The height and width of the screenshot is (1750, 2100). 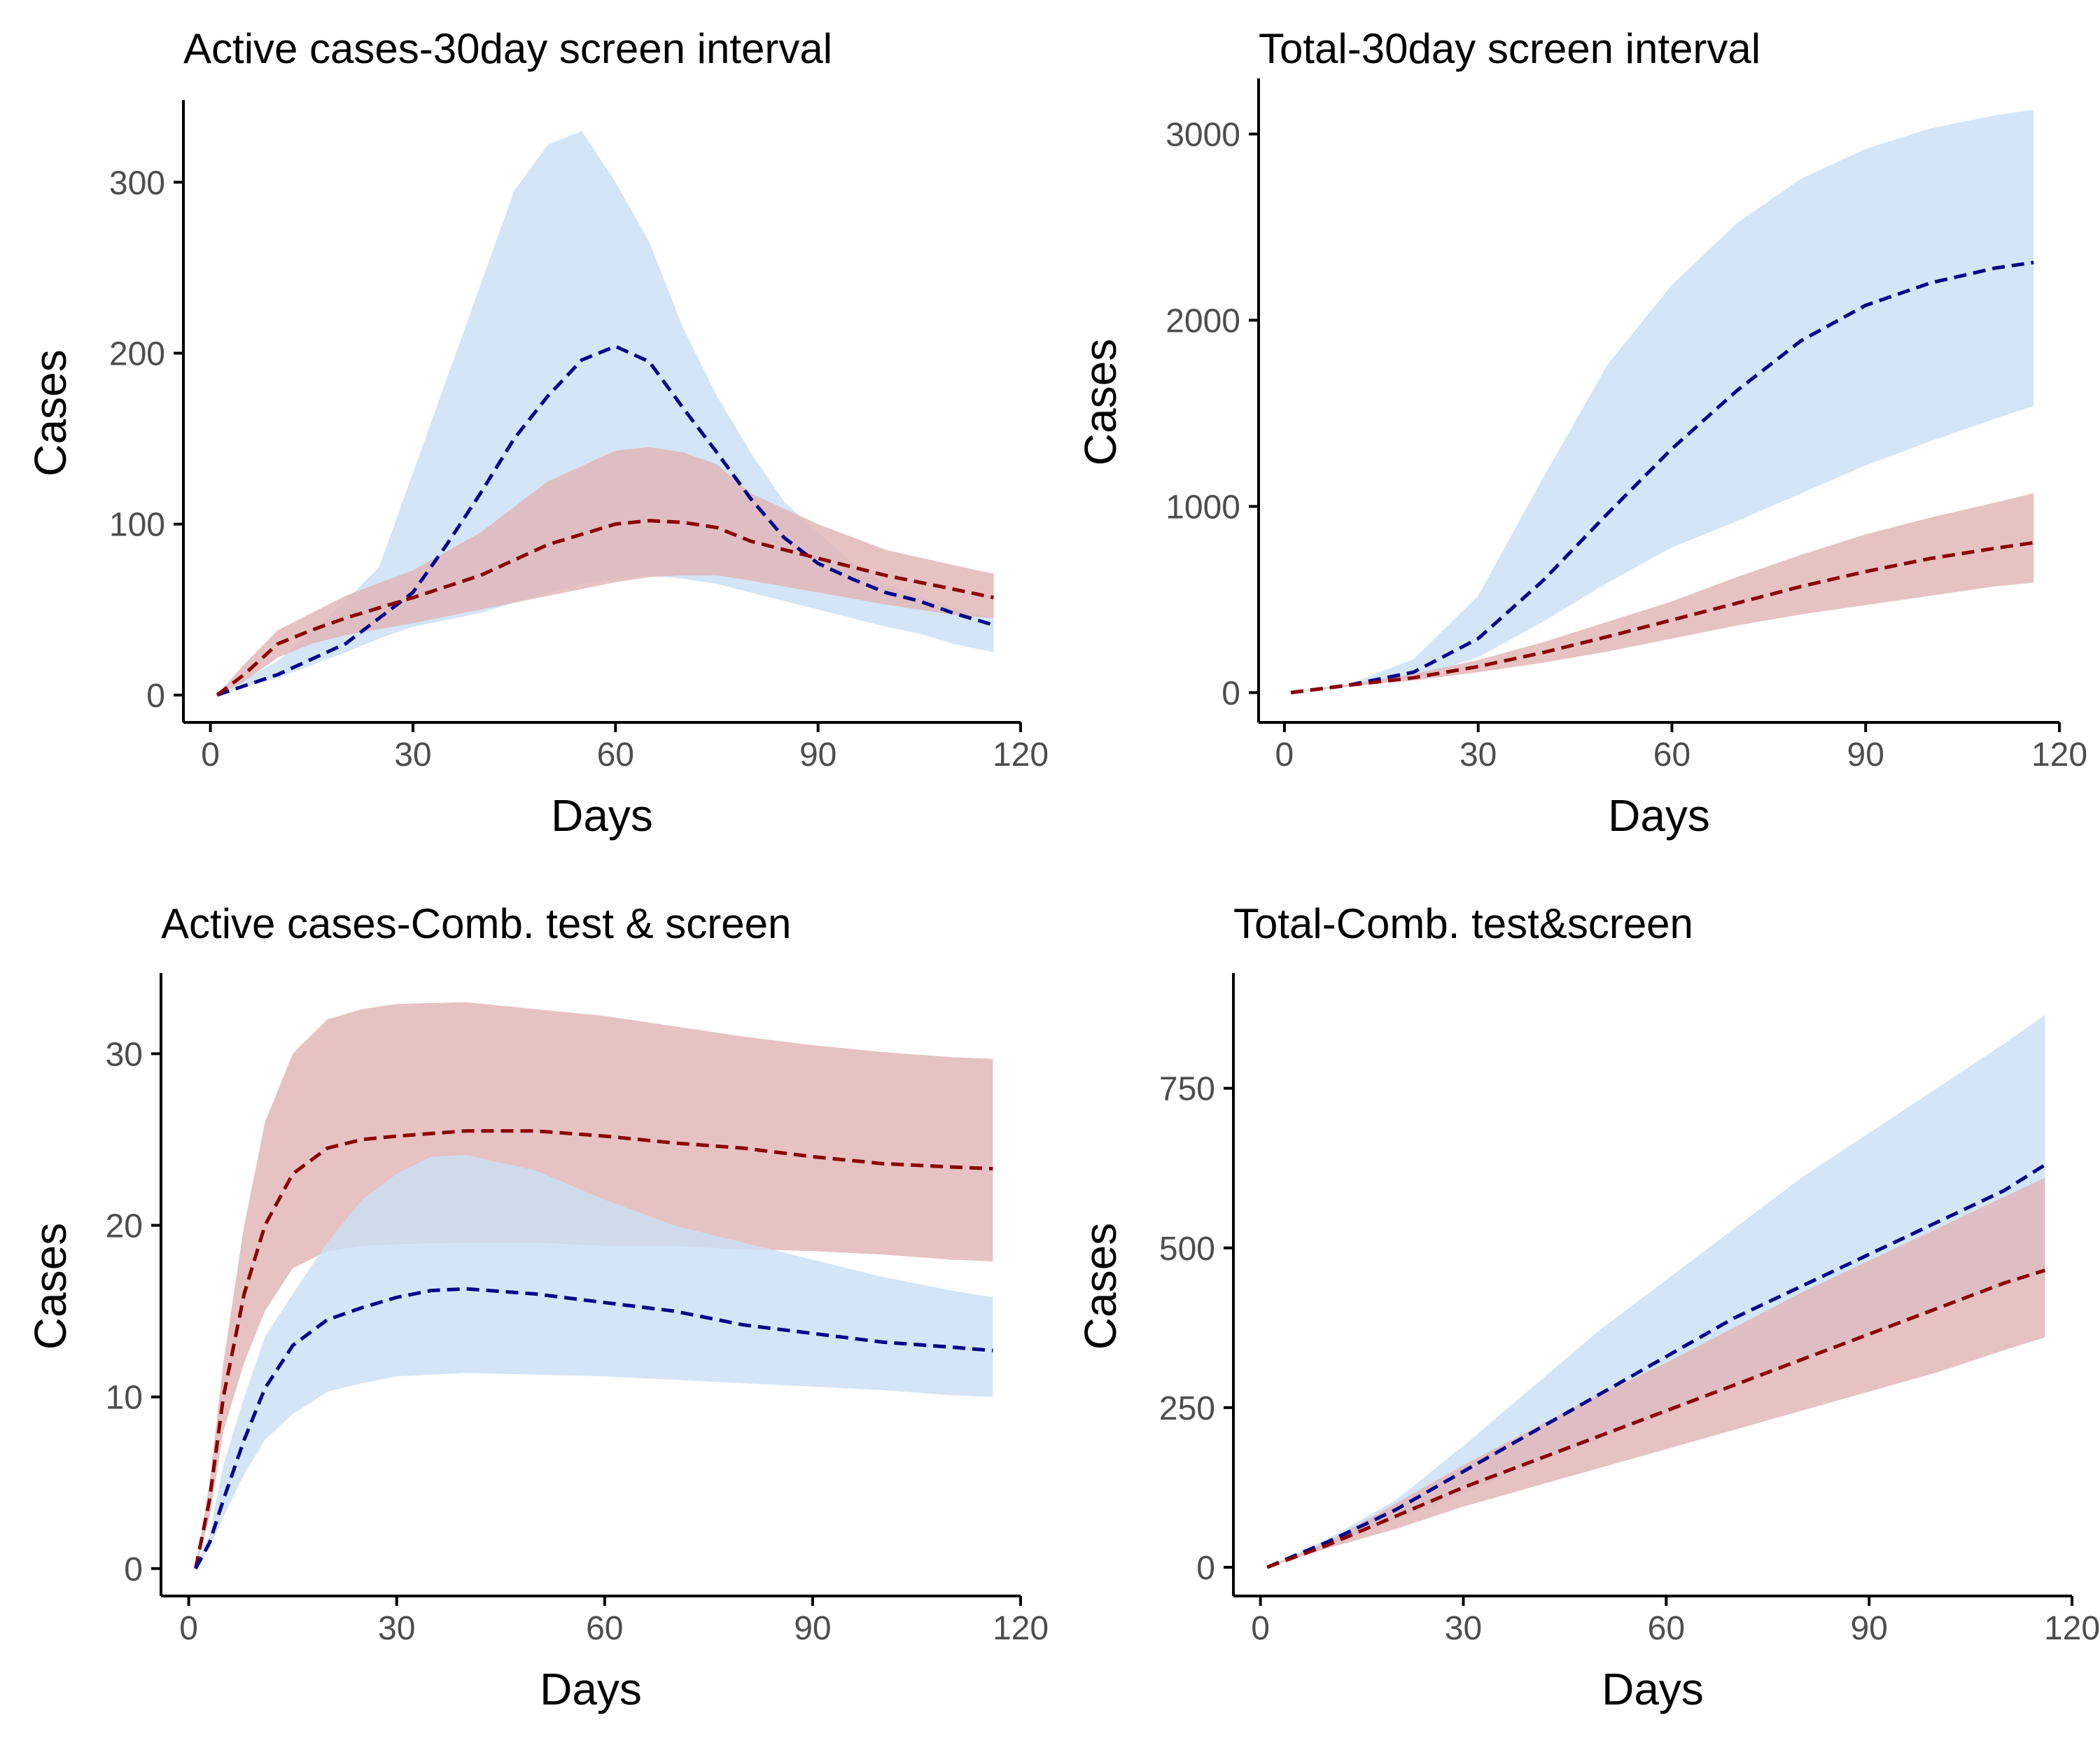 I want to click on y-tick-label: 2000, so click(x=1203, y=321).